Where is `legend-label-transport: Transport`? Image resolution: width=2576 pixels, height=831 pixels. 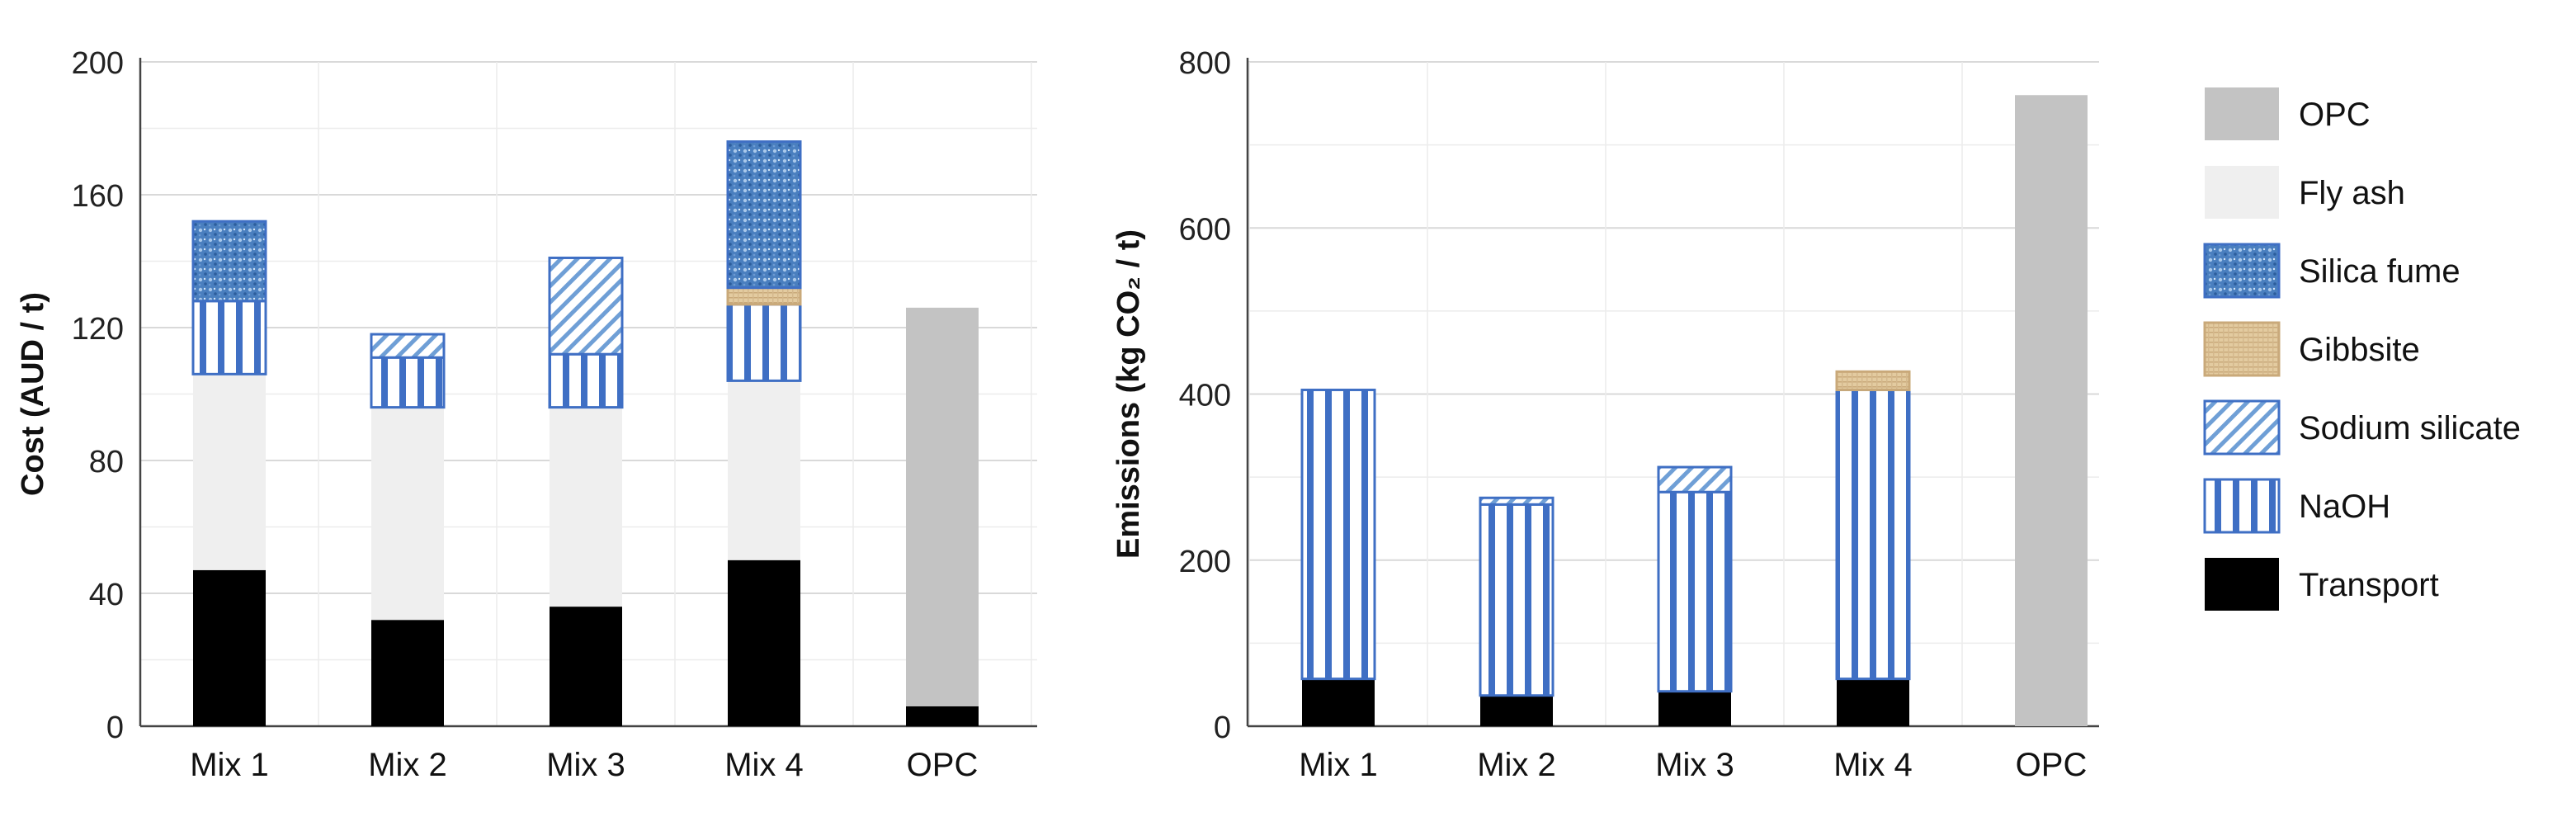
legend-label-transport: Transport is located at coordinates (2369, 585).